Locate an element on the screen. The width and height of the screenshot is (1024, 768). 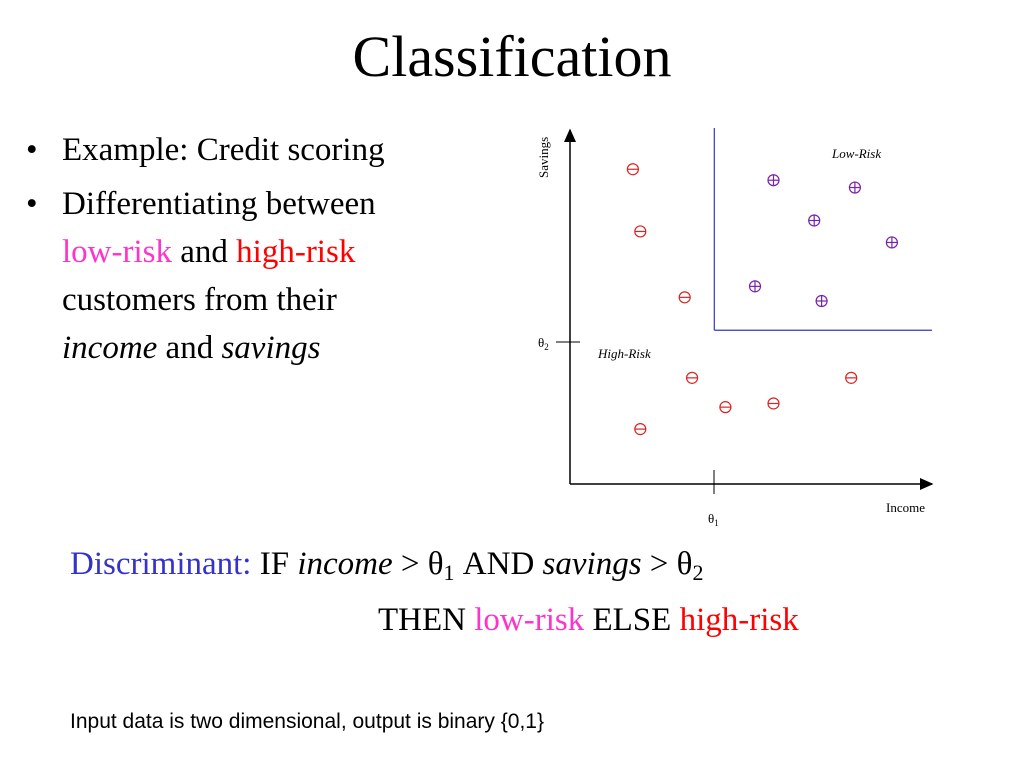
high-risk-term: high-risk is located at coordinates (296, 252).